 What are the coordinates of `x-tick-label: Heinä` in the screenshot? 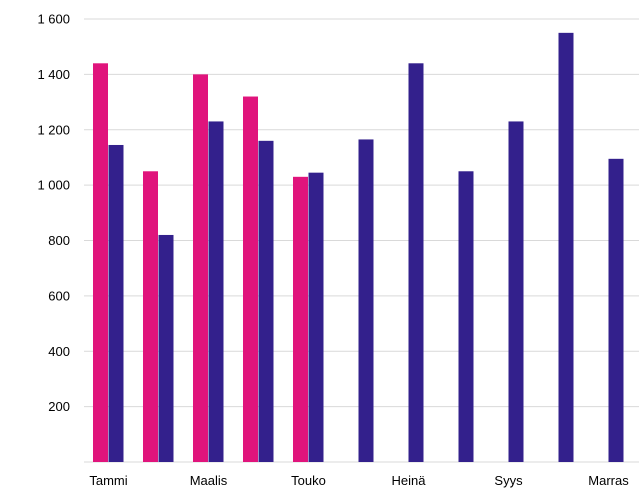 It's located at (409, 480).